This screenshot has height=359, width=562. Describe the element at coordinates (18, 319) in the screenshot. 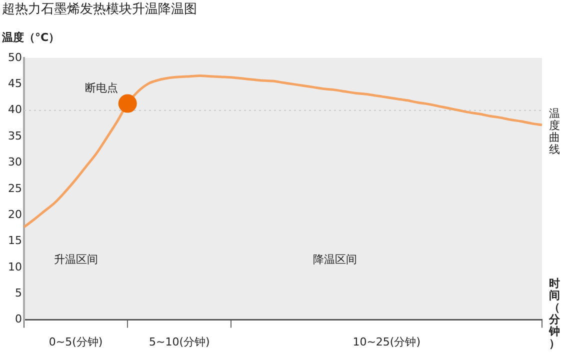

I see `y-tick-label: 0` at that location.